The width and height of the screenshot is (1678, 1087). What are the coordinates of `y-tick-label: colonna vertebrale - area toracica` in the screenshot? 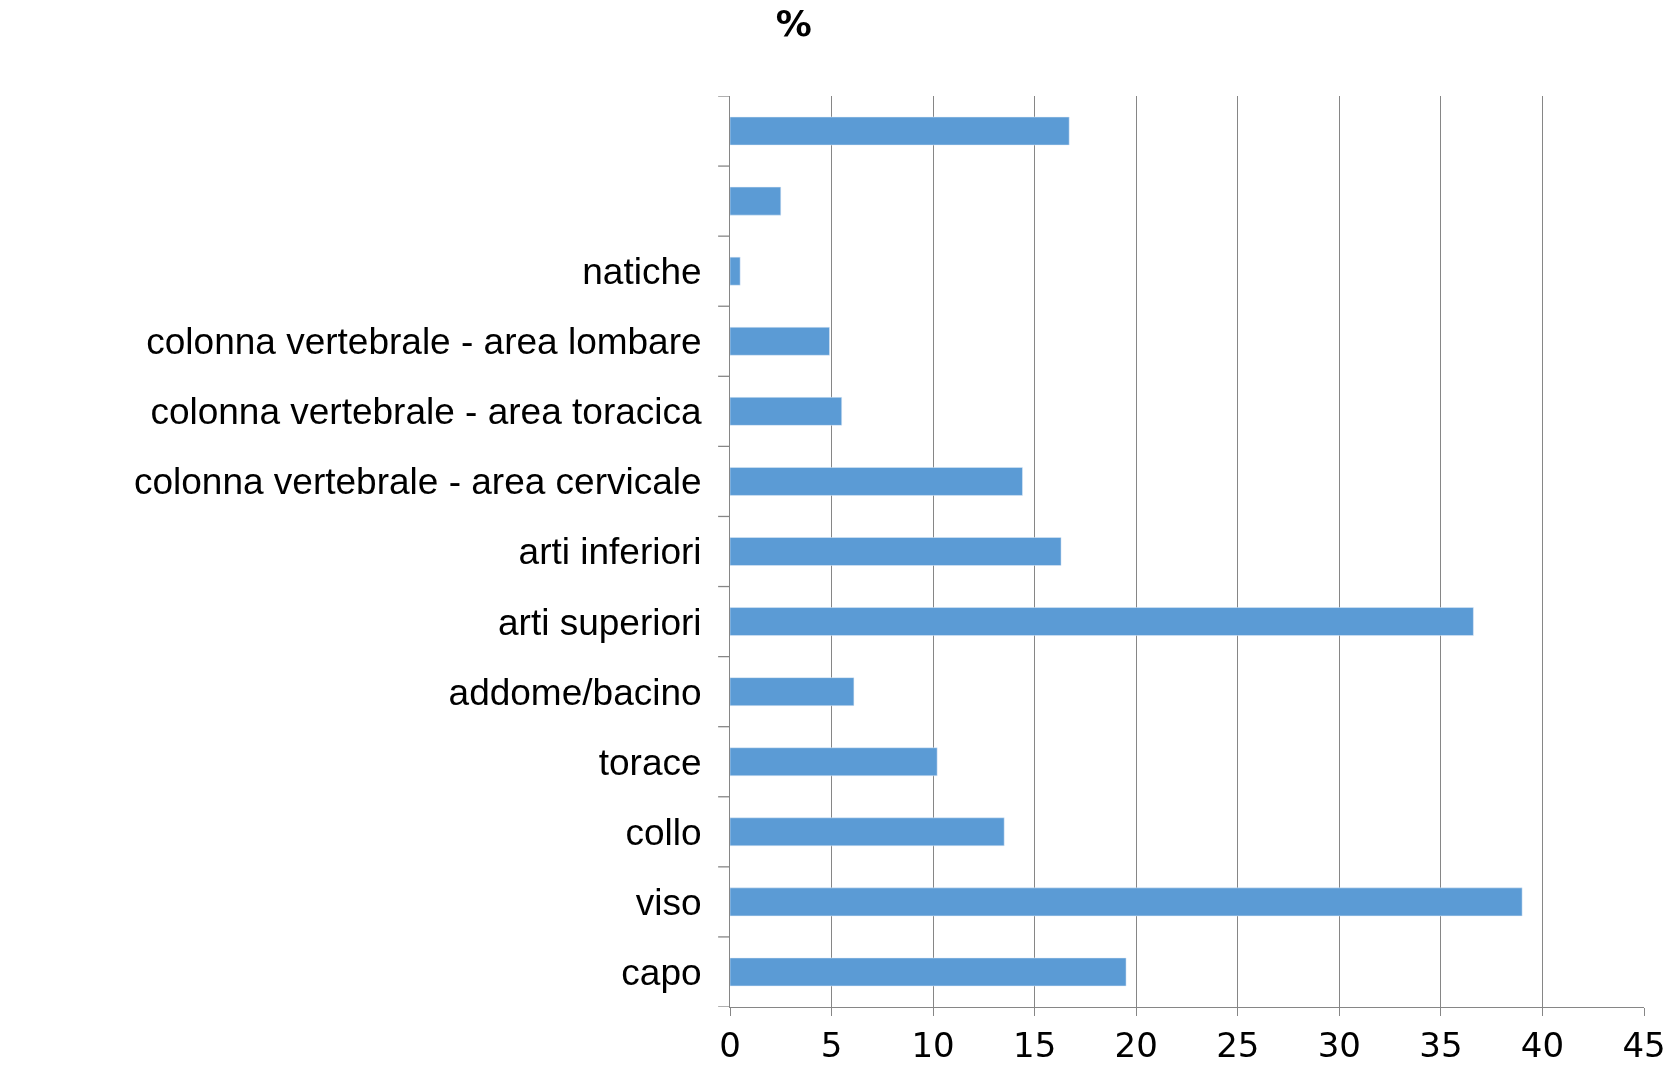 It's located at (426, 412).